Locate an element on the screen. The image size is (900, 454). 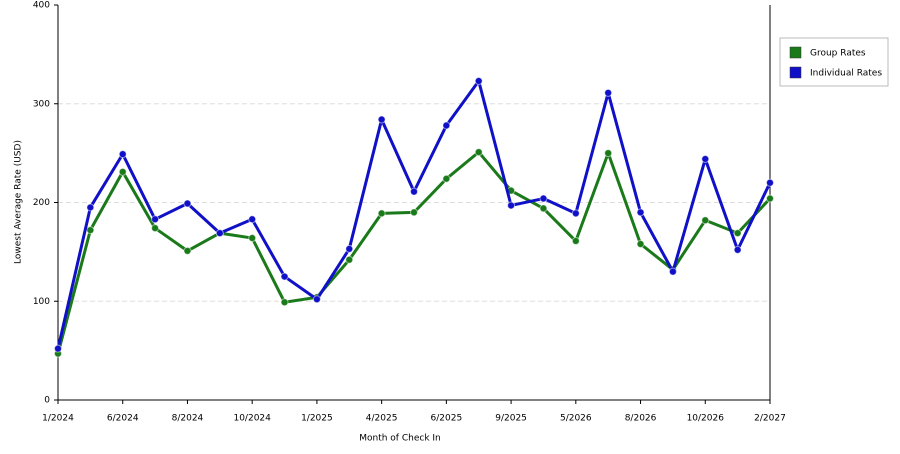
x-tick-label: 2/2027 is located at coordinates (770, 419).